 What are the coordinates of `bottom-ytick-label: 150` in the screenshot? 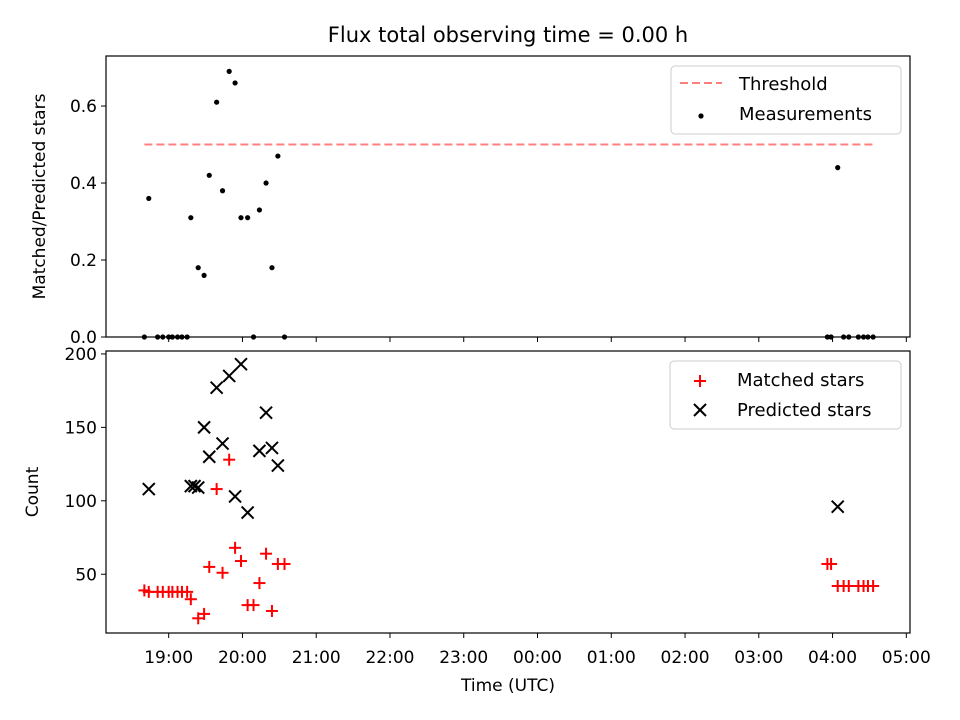 It's located at (81, 428).